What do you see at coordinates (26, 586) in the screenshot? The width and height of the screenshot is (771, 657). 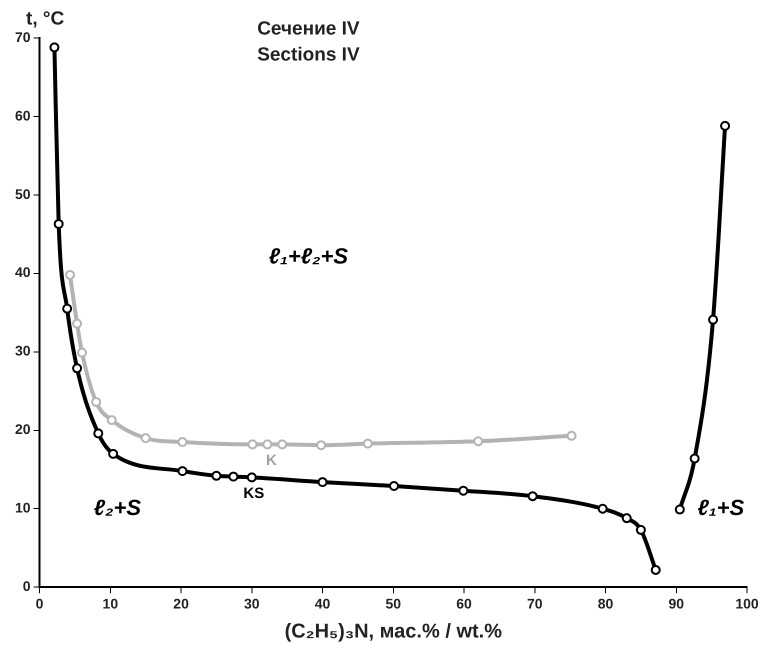 I see `y-tick-label: 0` at bounding box center [26, 586].